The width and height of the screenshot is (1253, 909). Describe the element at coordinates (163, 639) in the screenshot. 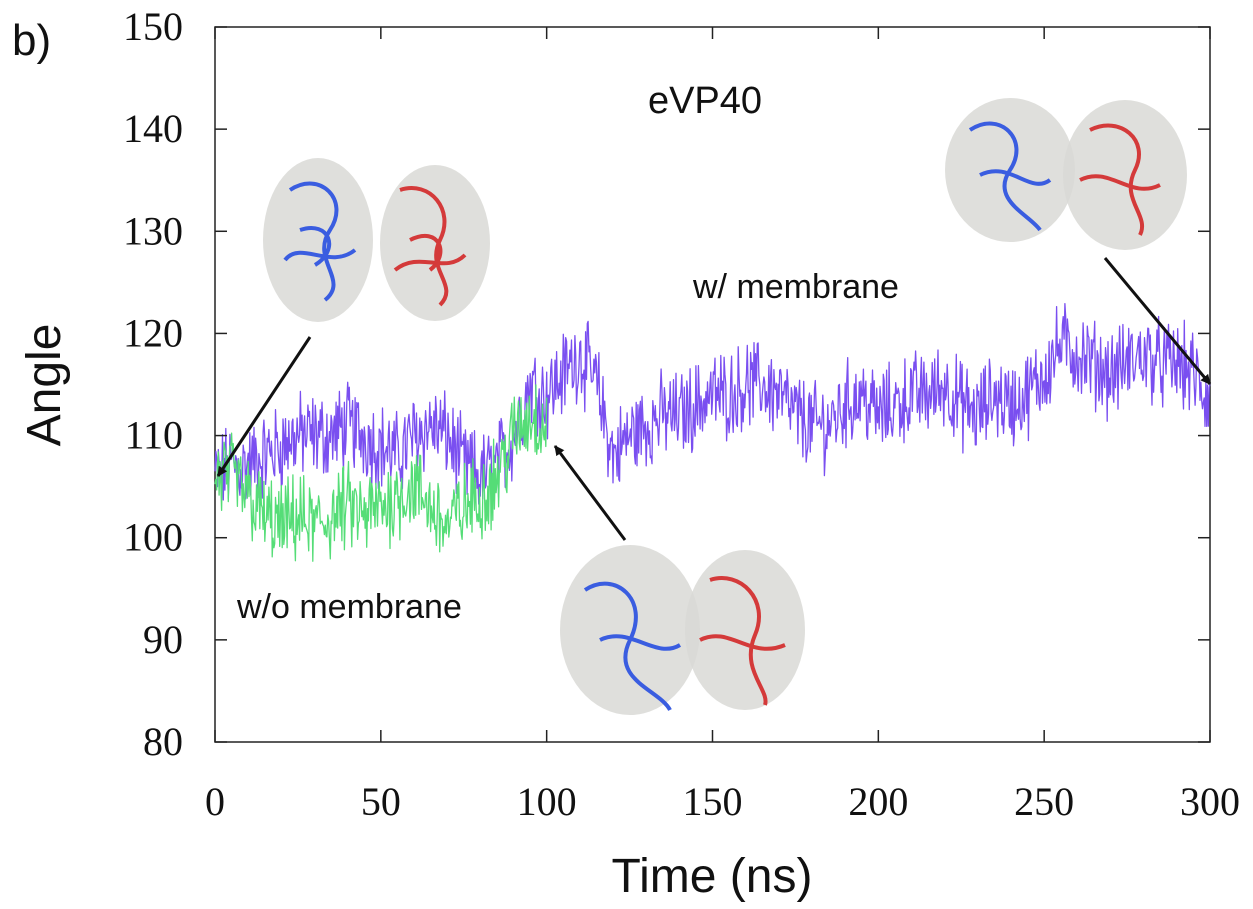

I see `y-tick-label: 90` at that location.